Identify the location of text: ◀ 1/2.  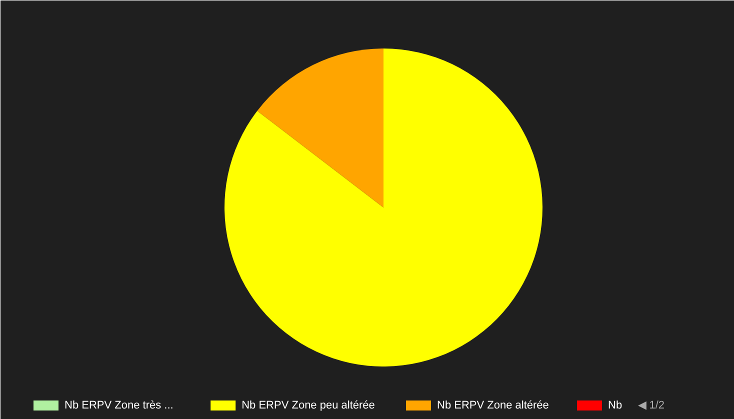
(651, 406).